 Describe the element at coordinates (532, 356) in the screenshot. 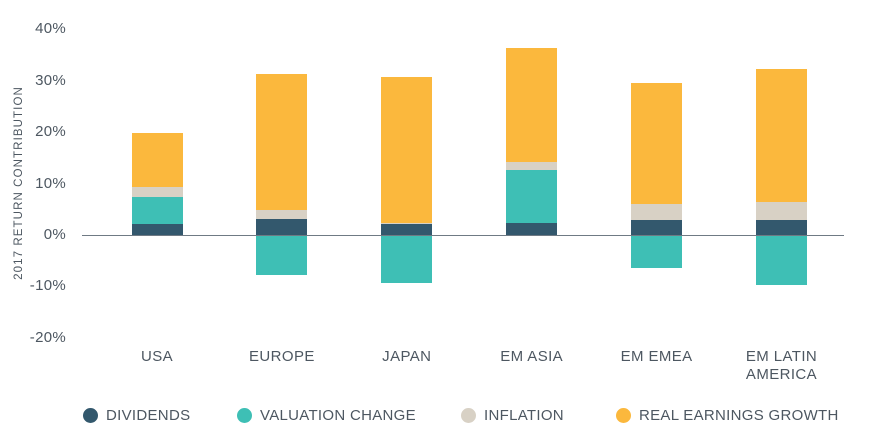

I see `x-axis-label: EM ASIA` at that location.